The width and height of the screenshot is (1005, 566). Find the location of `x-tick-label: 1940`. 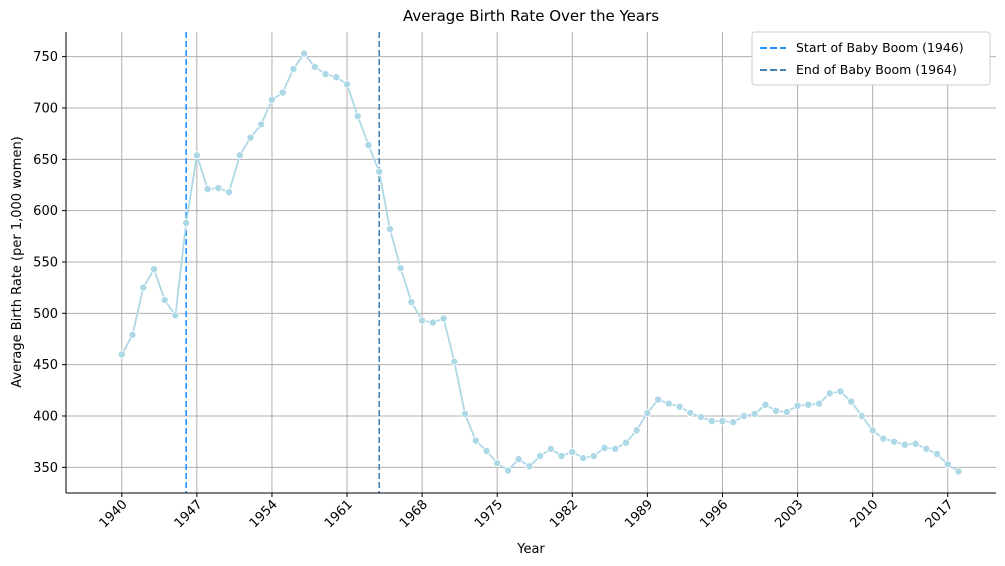

x-tick-label: 1940 is located at coordinates (114, 514).